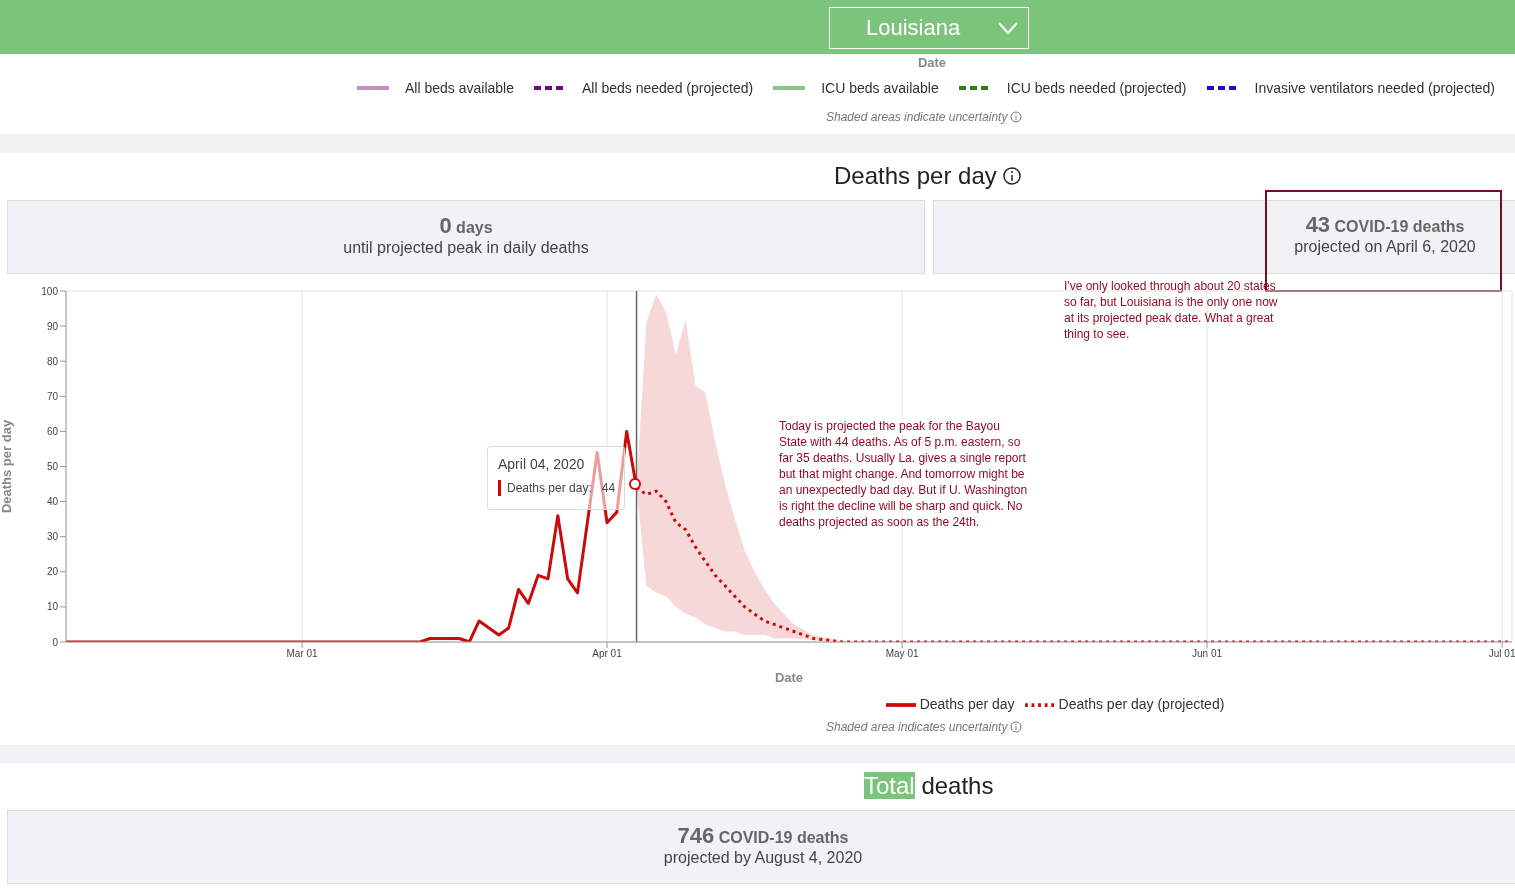 The height and width of the screenshot is (891, 1515). I want to click on y-tick-label: 20, so click(52, 572).